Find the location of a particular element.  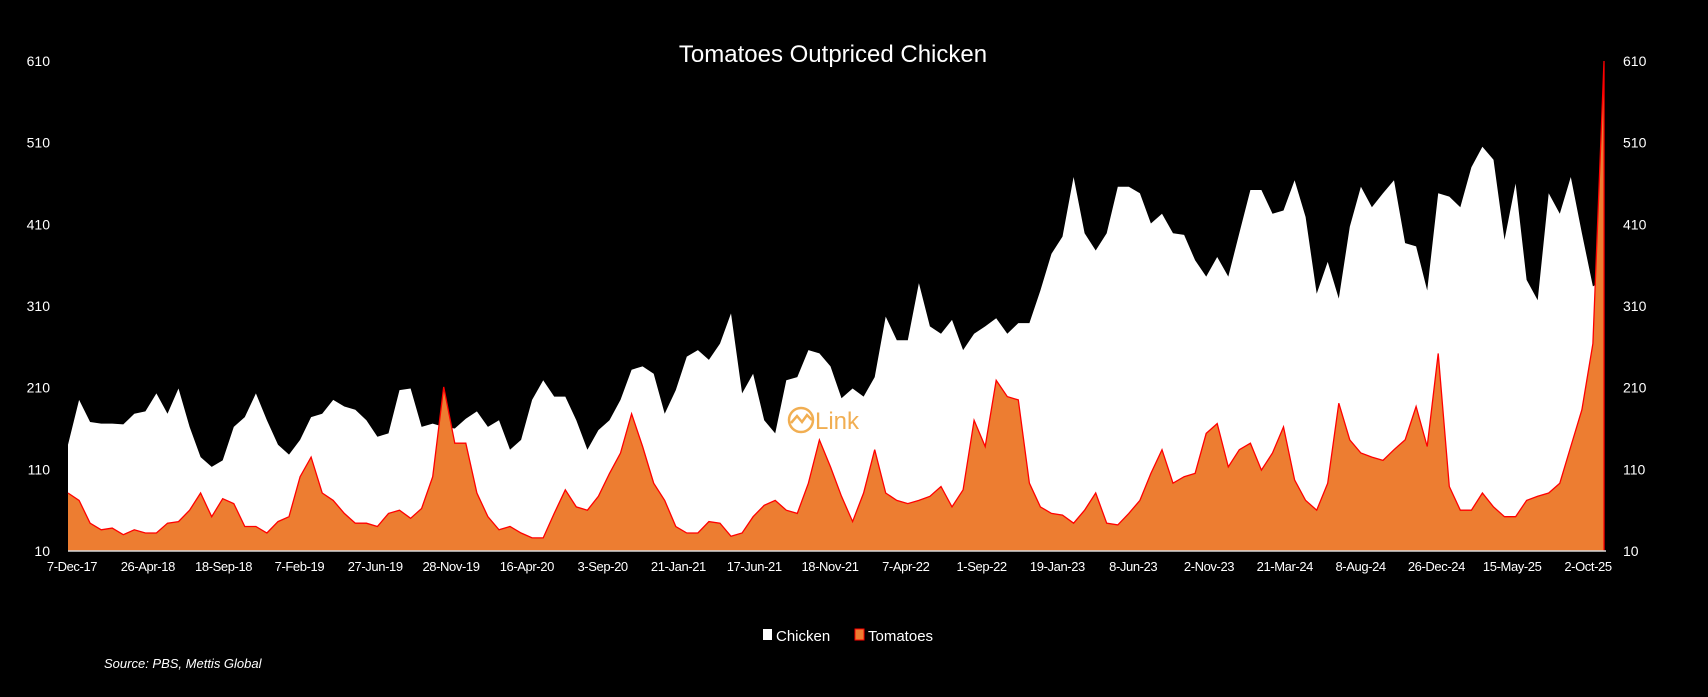

y-tick-label-right: 510 is located at coordinates (1635, 143).